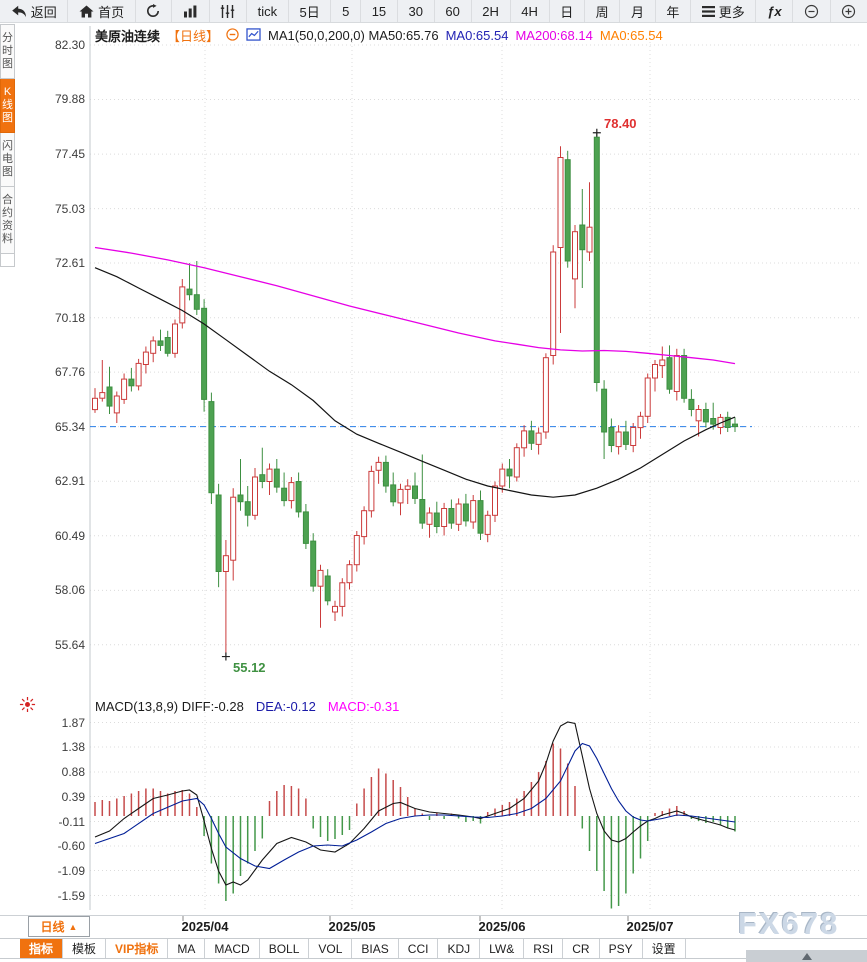 The height and width of the screenshot is (962, 867). Describe the element at coordinates (375, 948) in the screenshot. I see `tab-bias: BIAS` at that location.